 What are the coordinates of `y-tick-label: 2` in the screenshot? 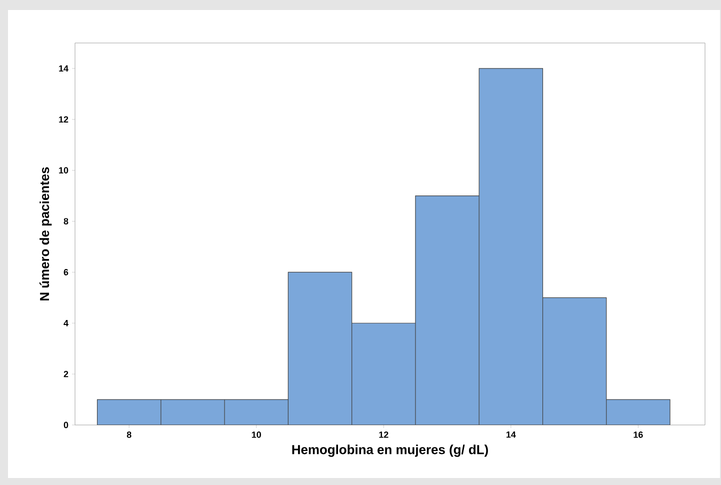 It's located at (66, 374).